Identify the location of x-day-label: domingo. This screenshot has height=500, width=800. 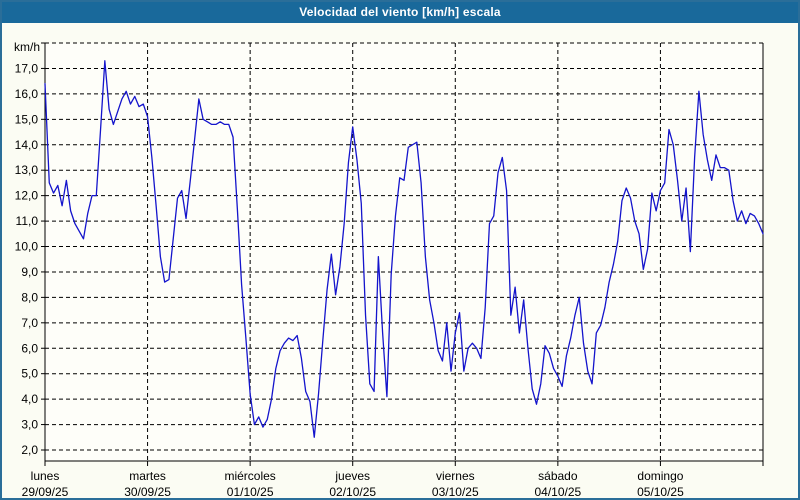
(660, 476).